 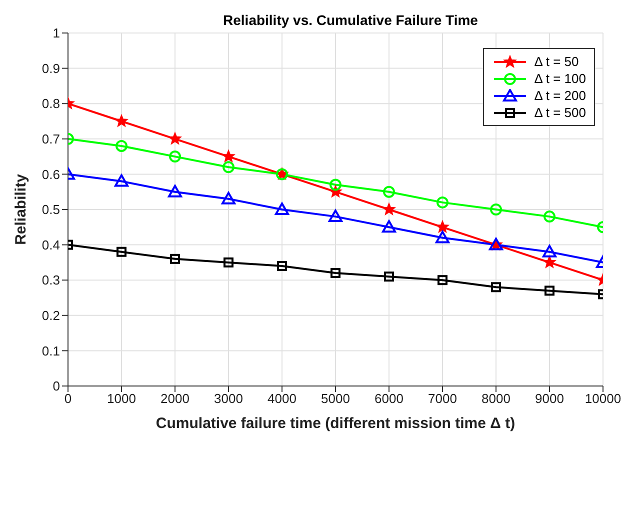 What do you see at coordinates (228, 398) in the screenshot?
I see `x-tick-label: 3000` at bounding box center [228, 398].